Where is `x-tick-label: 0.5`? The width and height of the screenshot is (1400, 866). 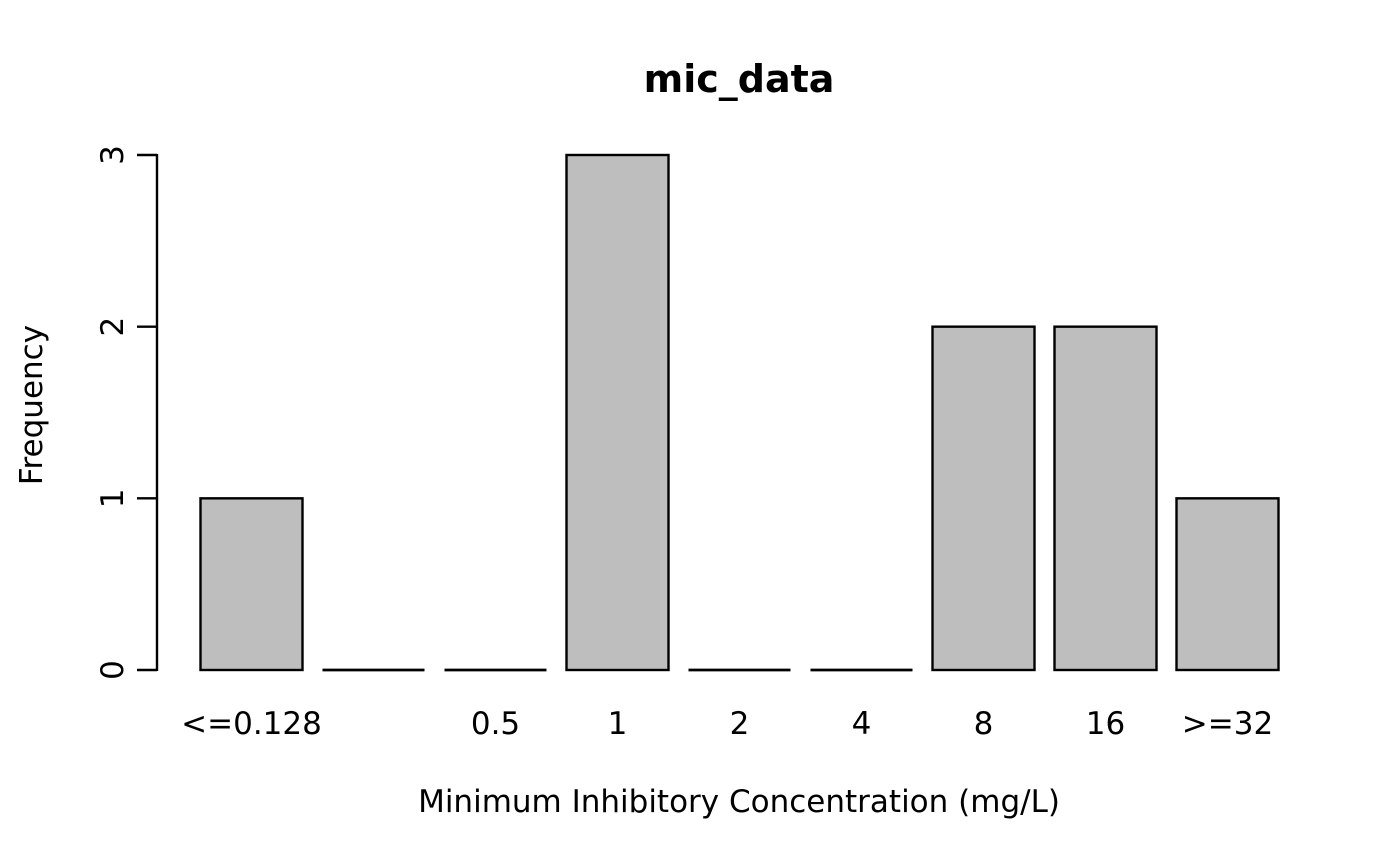 x-tick-label: 0.5 is located at coordinates (495, 724).